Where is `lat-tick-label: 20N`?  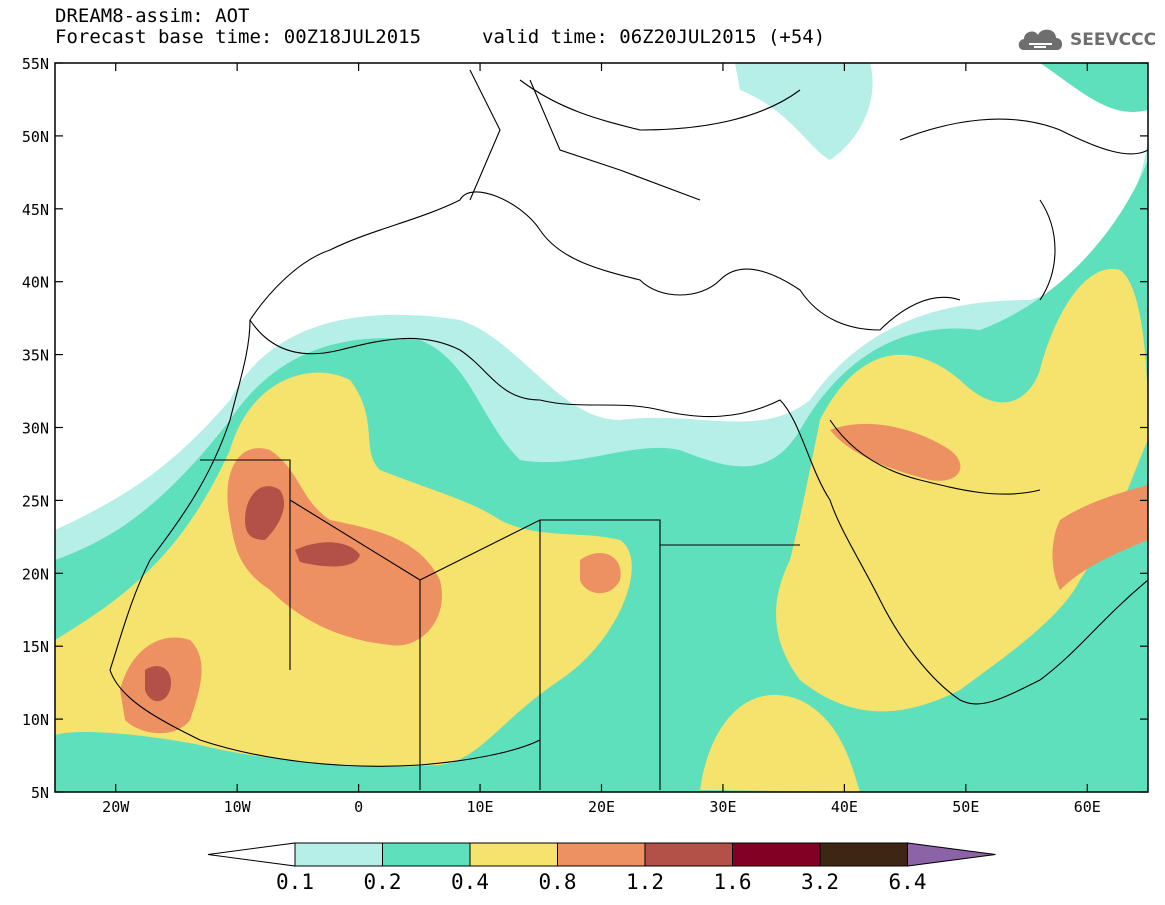
lat-tick-label: 20N is located at coordinates (35, 574).